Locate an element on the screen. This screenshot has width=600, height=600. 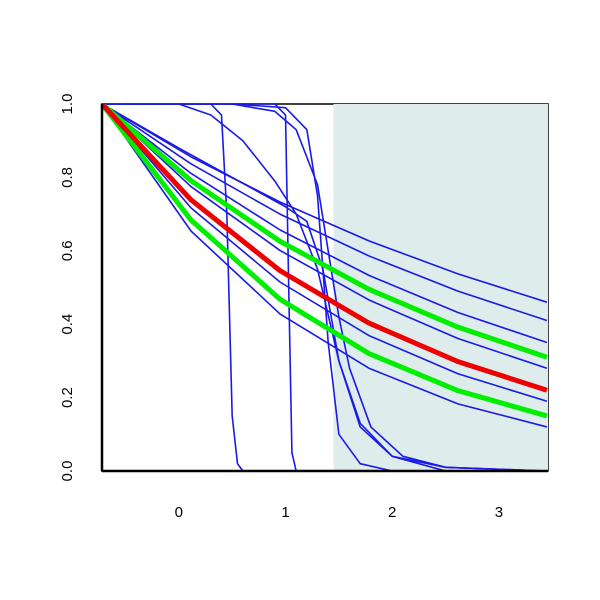
y-tick-label: 0.0 is located at coordinates (67, 471).